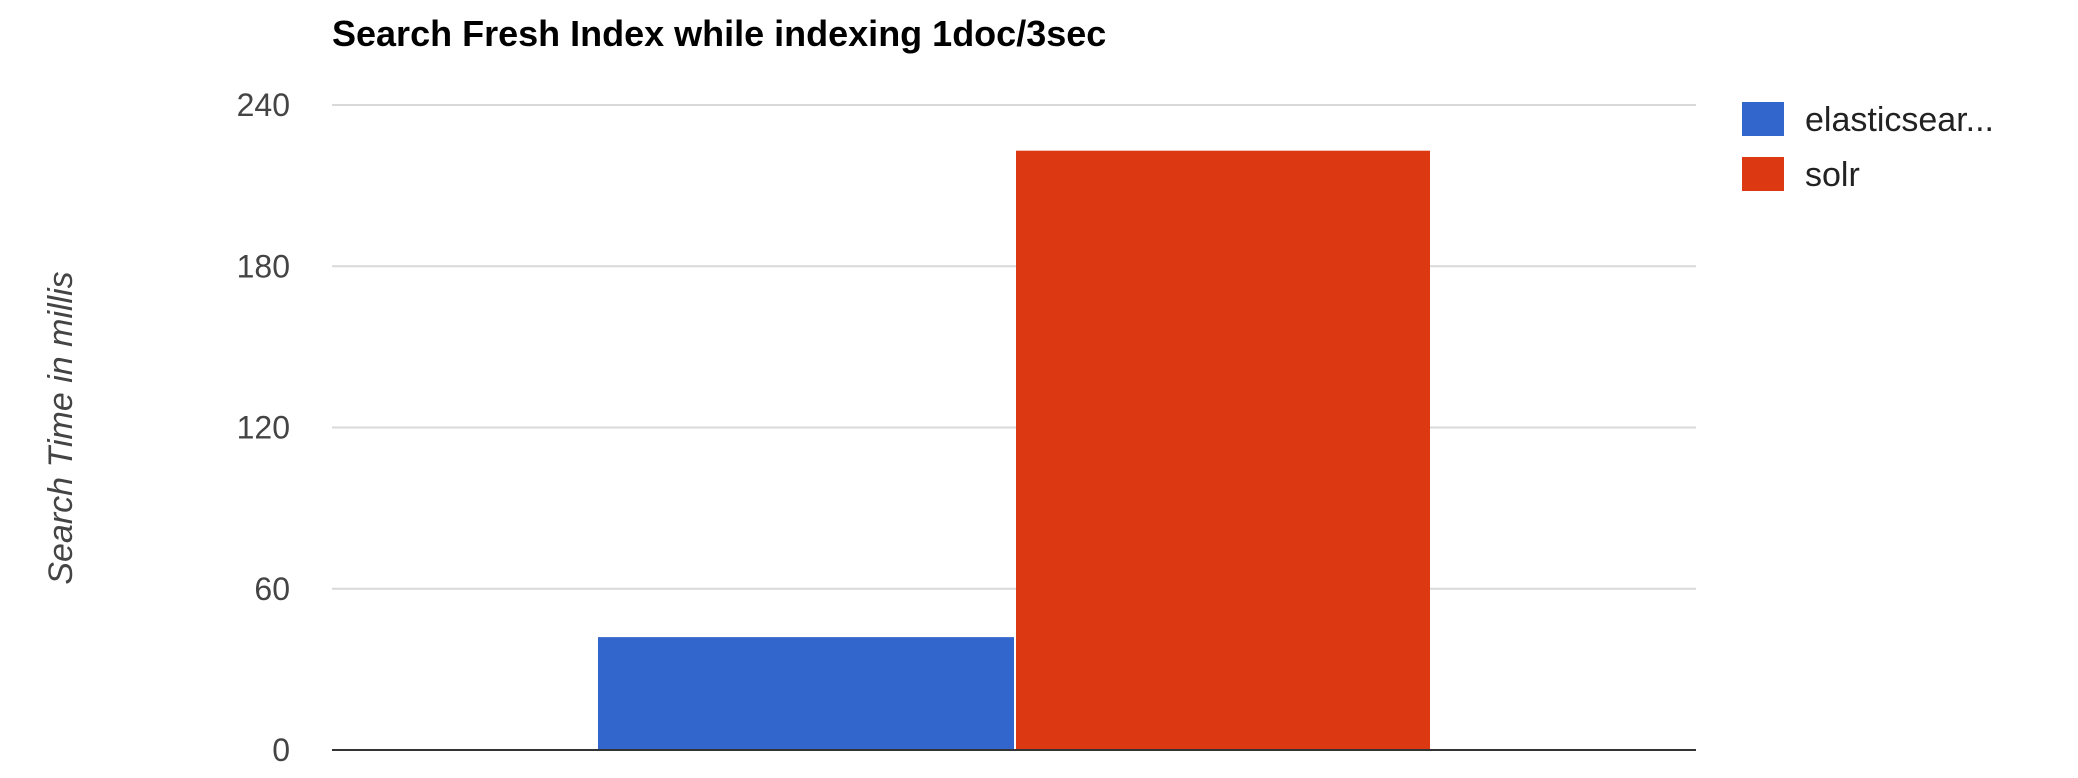  I want to click on y-axis-ticks: 0 60 120 180 240, so click(263, 427).